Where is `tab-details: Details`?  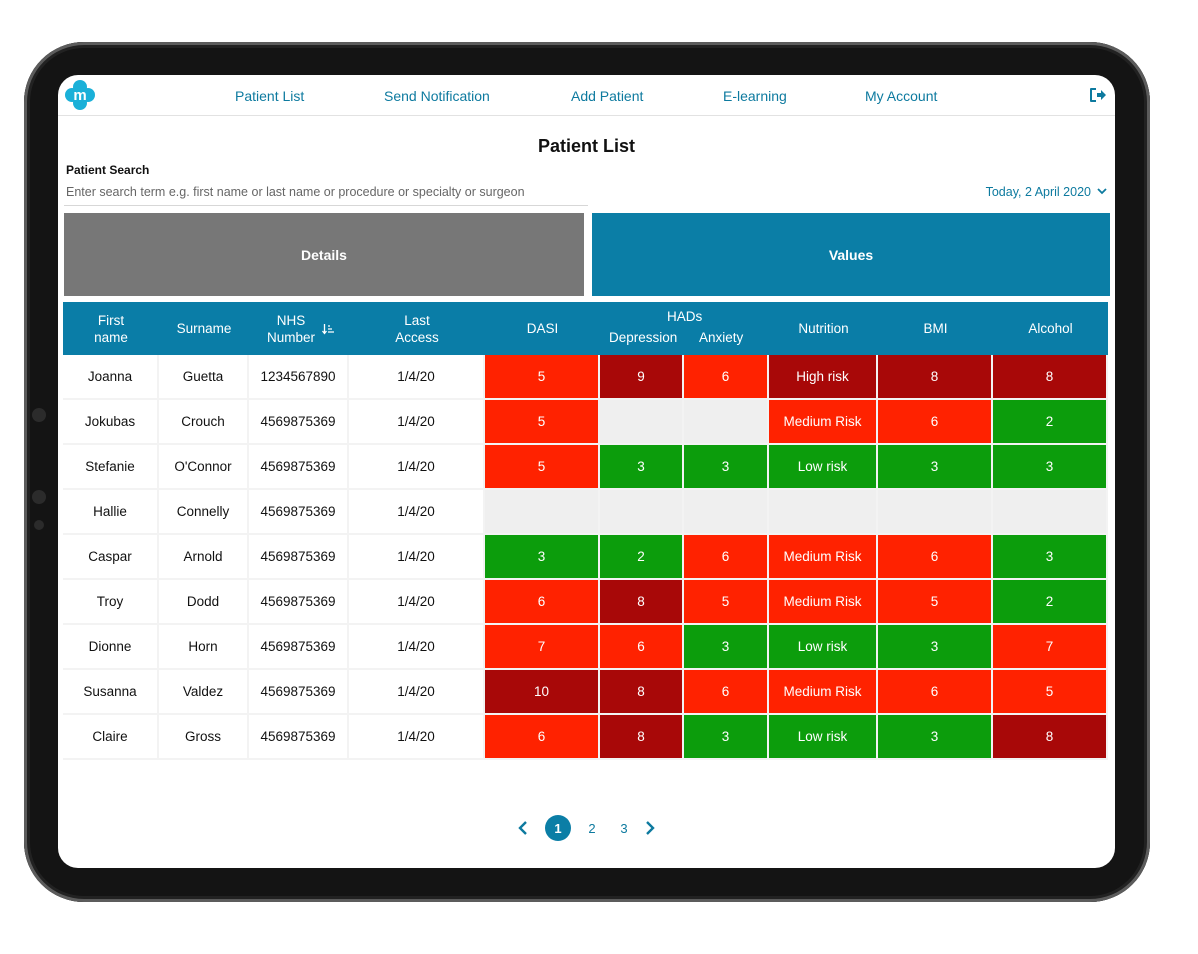
tab-details: Details is located at coordinates (324, 254).